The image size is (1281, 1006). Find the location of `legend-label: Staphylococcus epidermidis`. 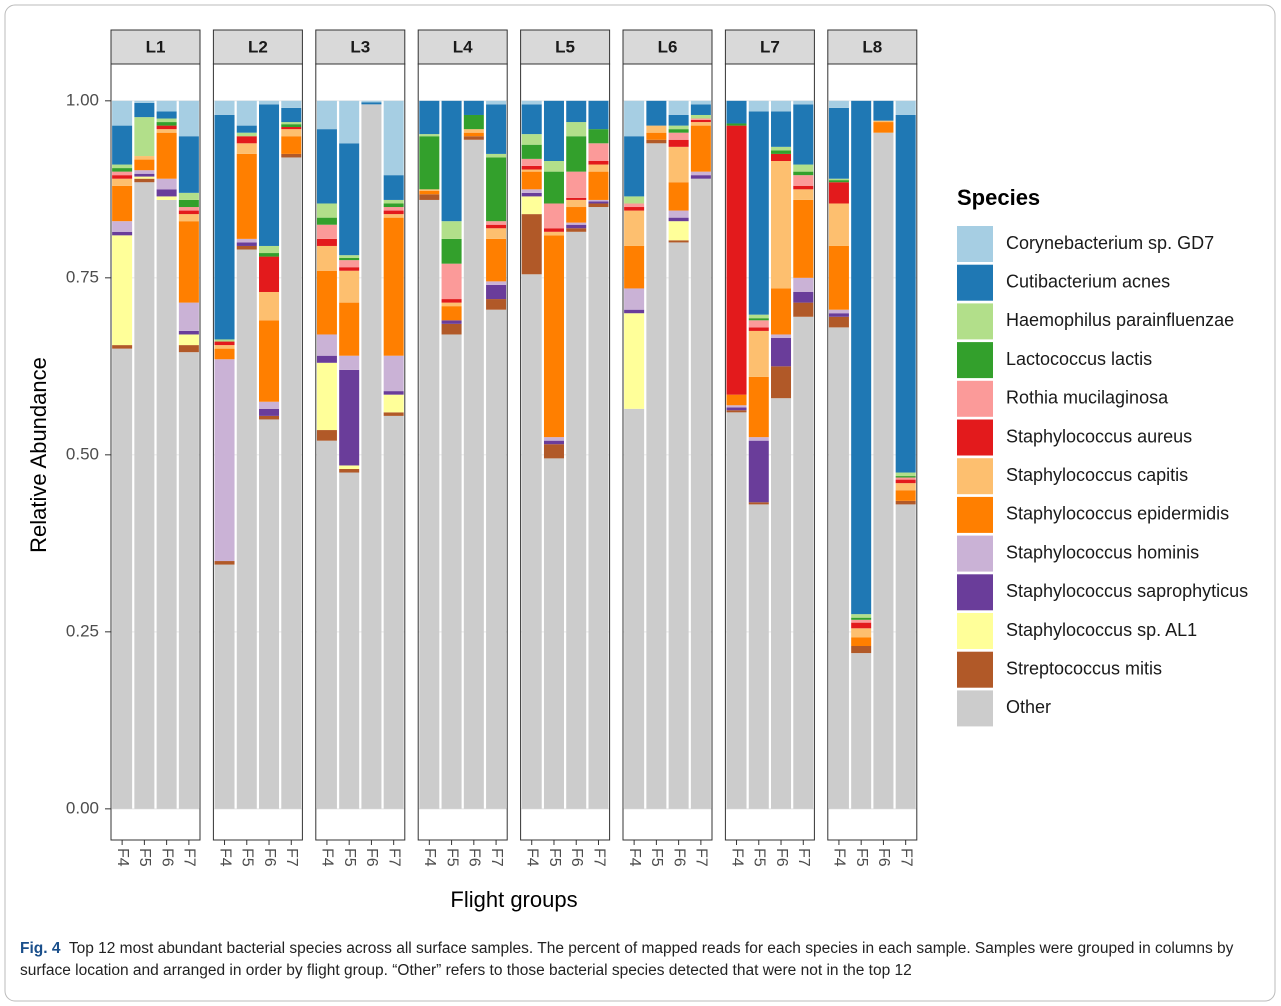

legend-label: Staphylococcus epidermidis is located at coordinates (1117, 514).